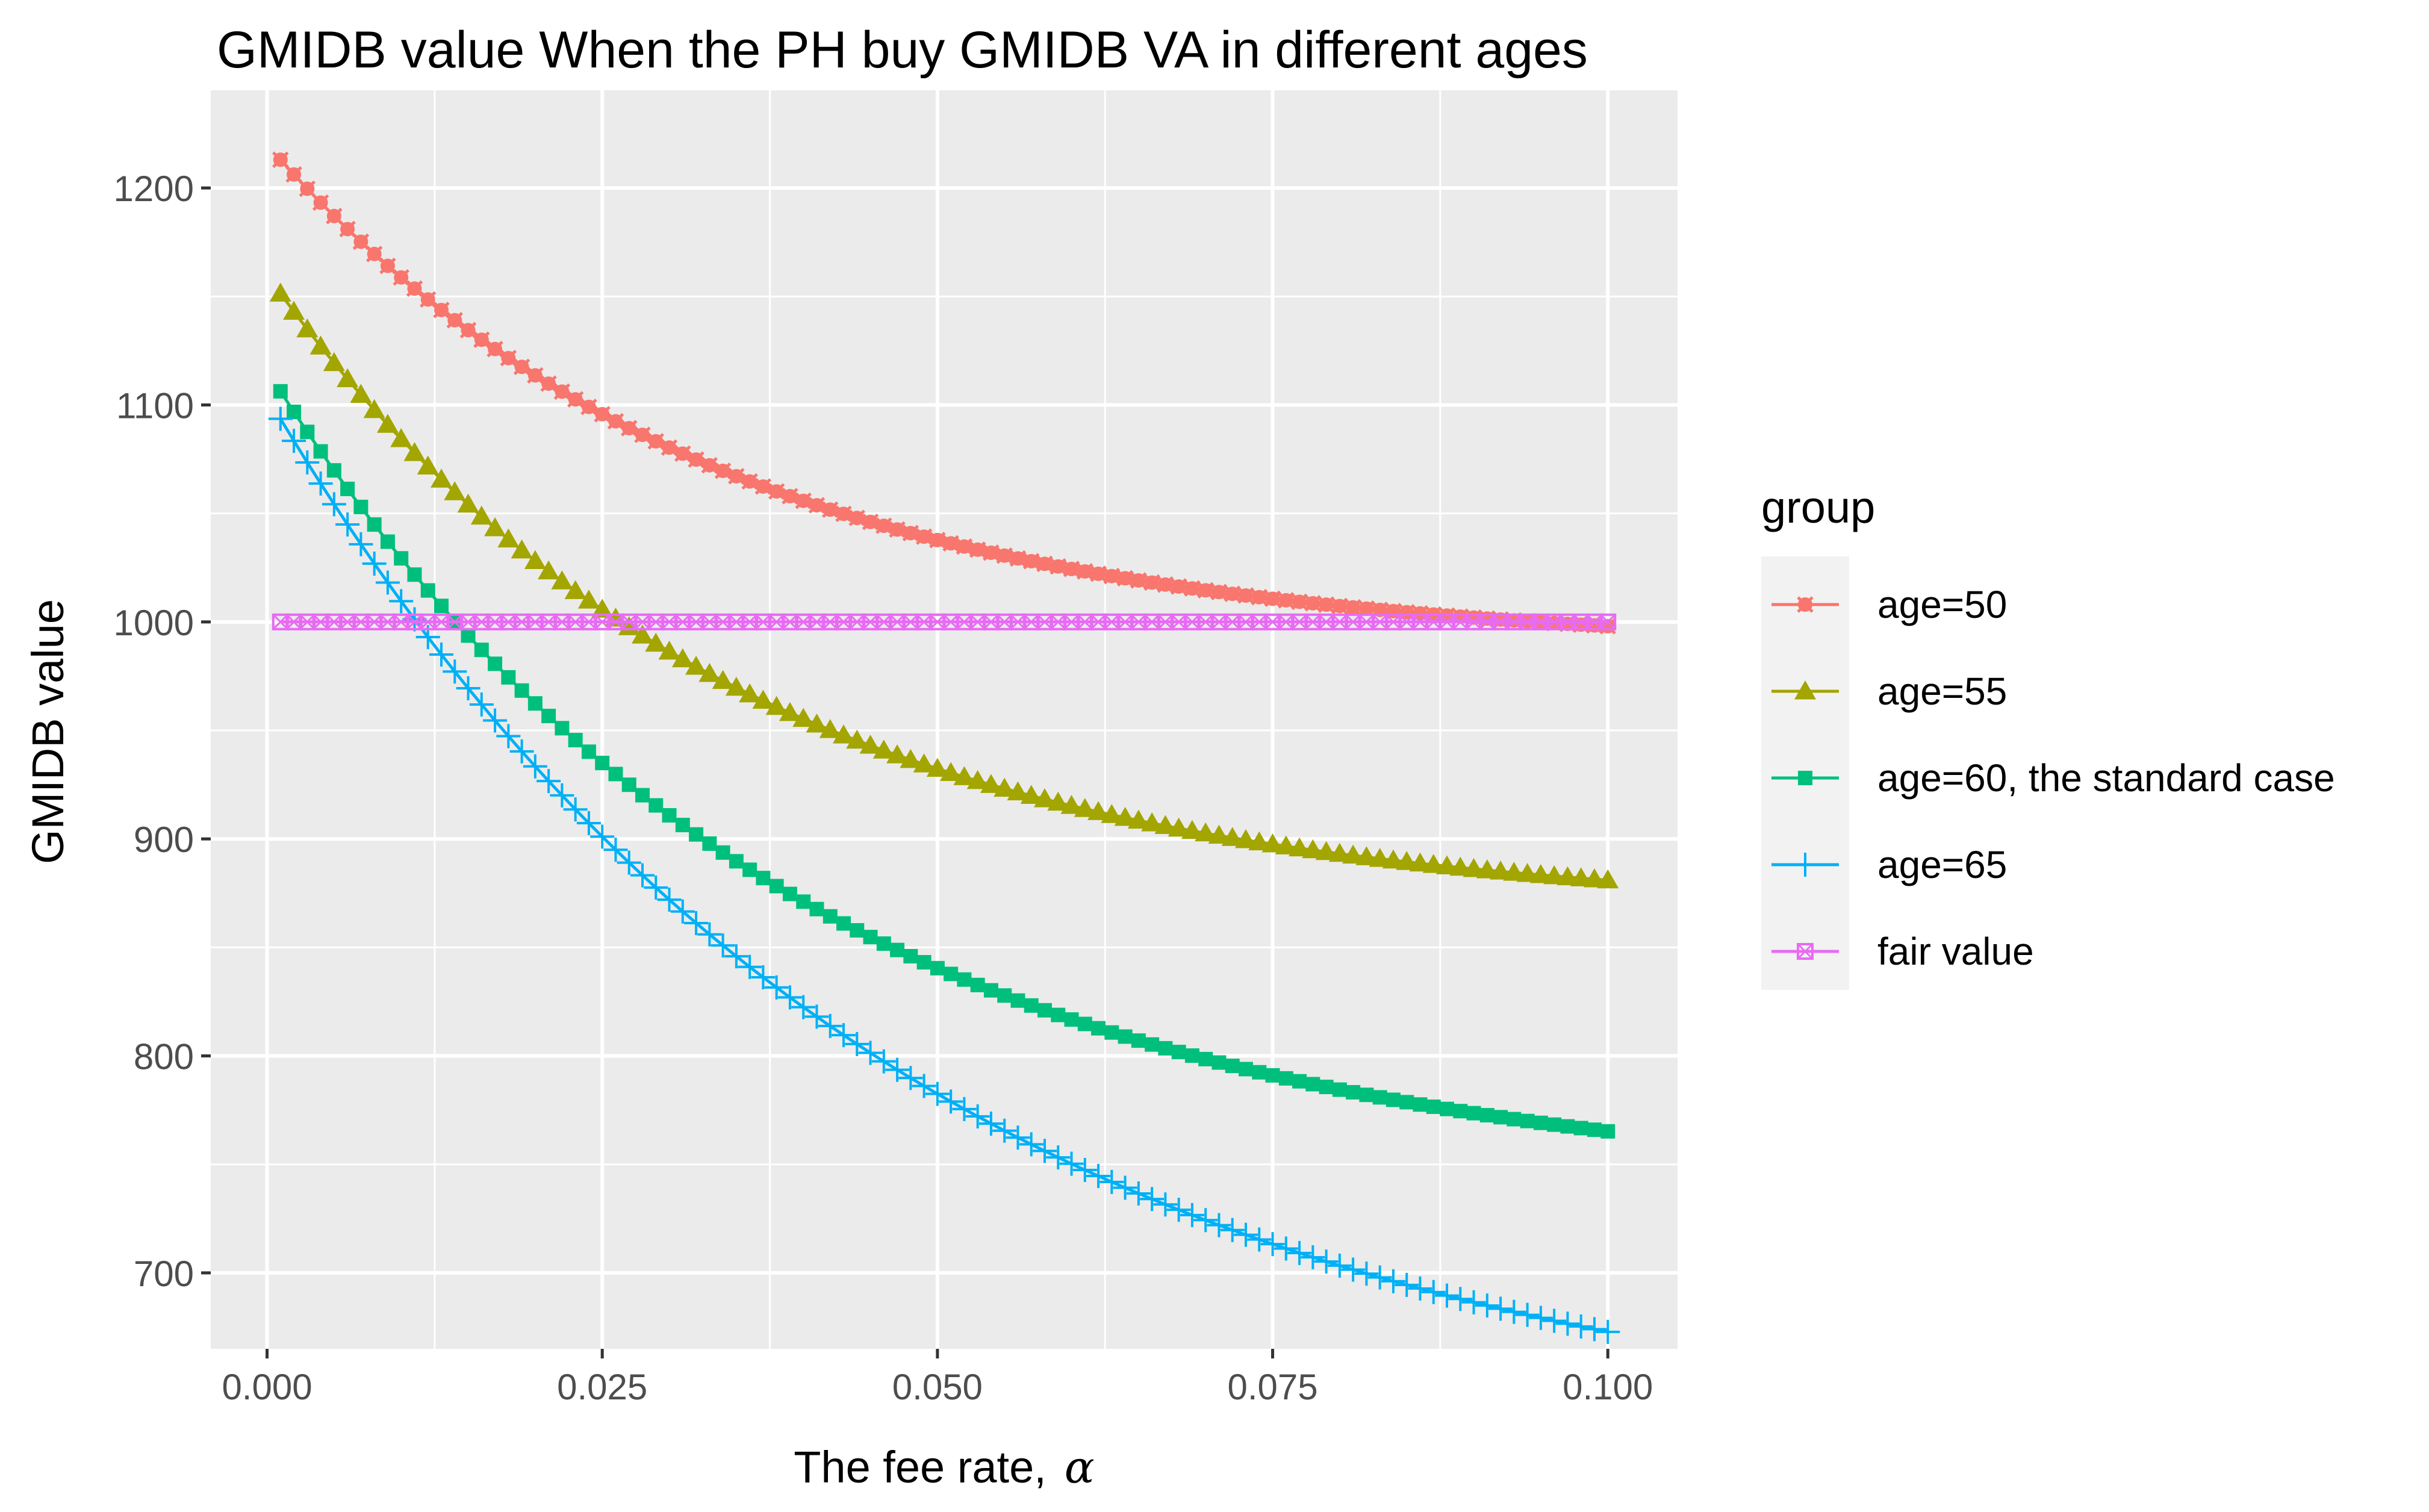 This screenshot has height=1512, width=2429. Describe the element at coordinates (1942, 605) in the screenshot. I see `legend-label: age=50` at that location.